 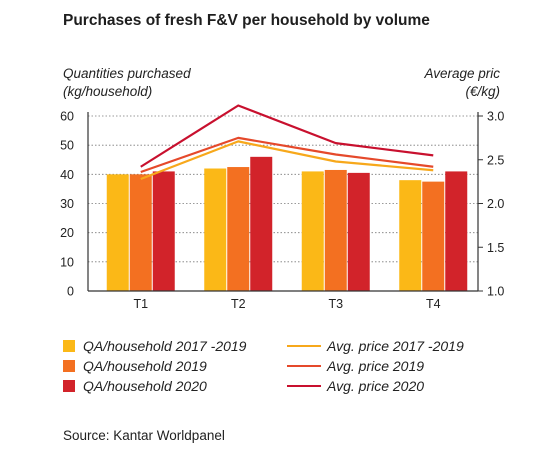 What do you see at coordinates (335, 304) in the screenshot?
I see `x-tick-label: T3` at bounding box center [335, 304].